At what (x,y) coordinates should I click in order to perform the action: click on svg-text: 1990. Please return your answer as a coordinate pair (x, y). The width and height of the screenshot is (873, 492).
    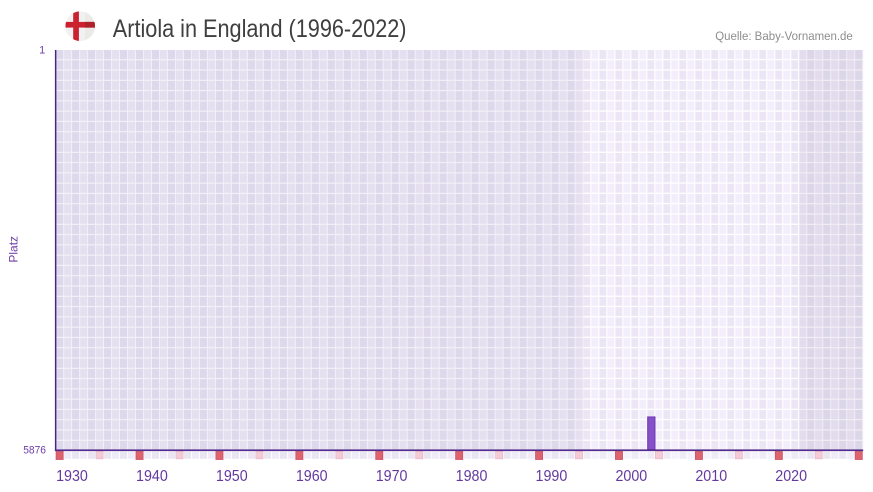
    Looking at the image, I should click on (552, 476).